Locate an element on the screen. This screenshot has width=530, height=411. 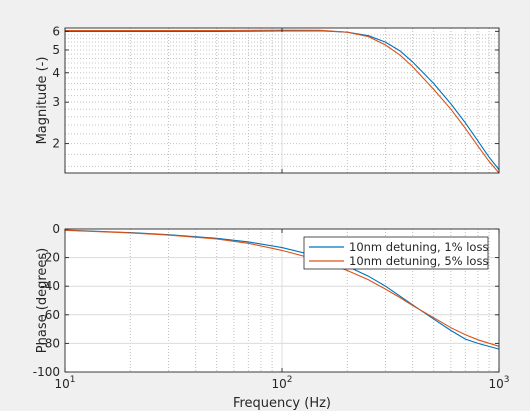
y-tick-label: 0 is located at coordinates (56, 229).